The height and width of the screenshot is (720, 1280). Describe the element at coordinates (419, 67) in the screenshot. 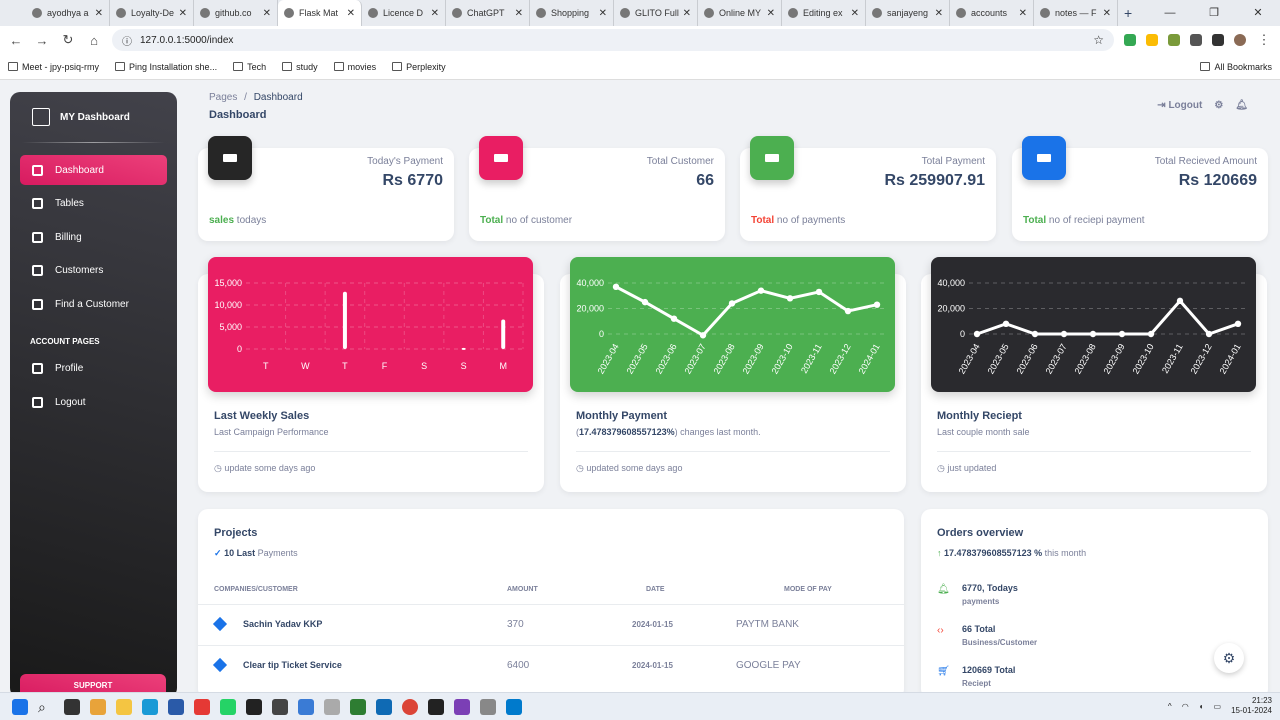

I see `bookmark-item: Perplexity` at that location.